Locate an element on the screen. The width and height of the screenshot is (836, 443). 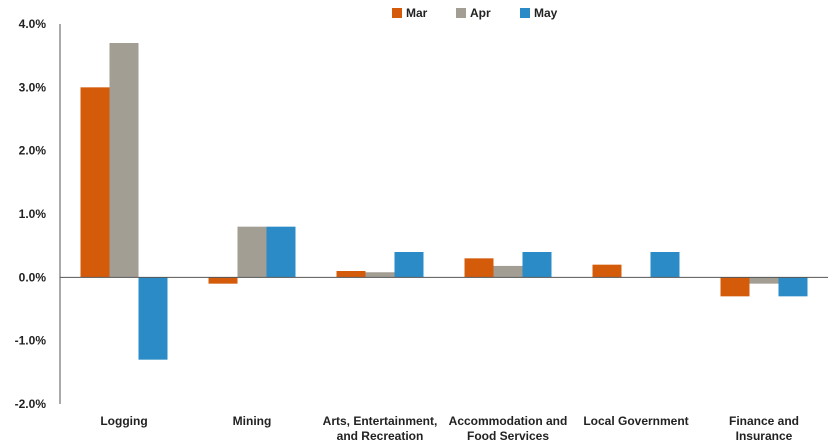
y-axis: -2.0% -1.0% 0.0% 1.0% 2.0% 3.0% 4.0% is located at coordinates (38, 214).